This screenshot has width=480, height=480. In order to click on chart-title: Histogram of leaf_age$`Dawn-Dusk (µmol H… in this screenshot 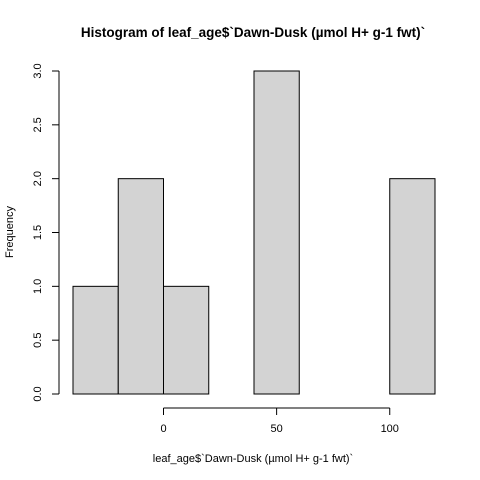, I will do `click(253, 32)`.